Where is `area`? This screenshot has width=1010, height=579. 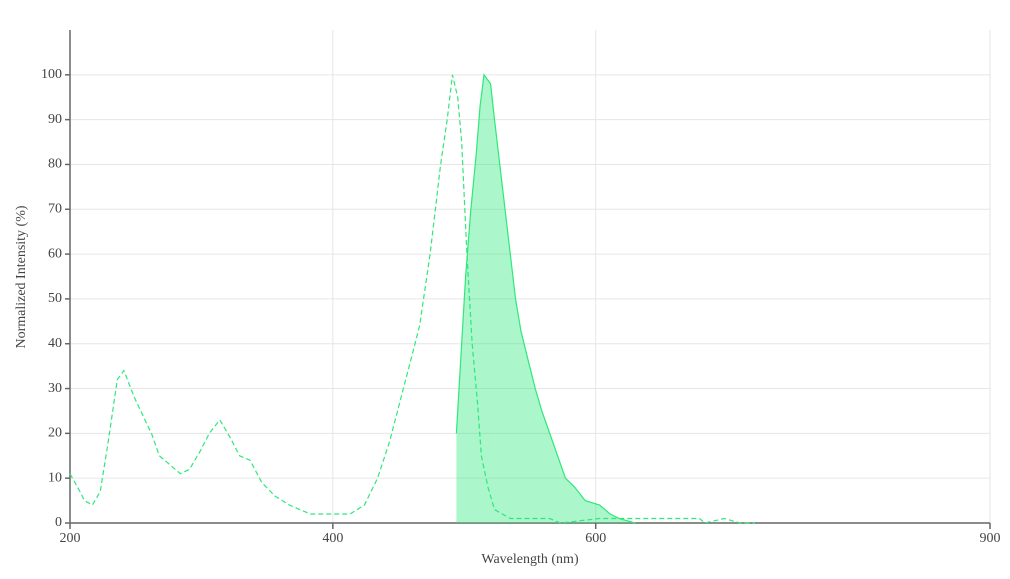
area is located at coordinates (546, 299).